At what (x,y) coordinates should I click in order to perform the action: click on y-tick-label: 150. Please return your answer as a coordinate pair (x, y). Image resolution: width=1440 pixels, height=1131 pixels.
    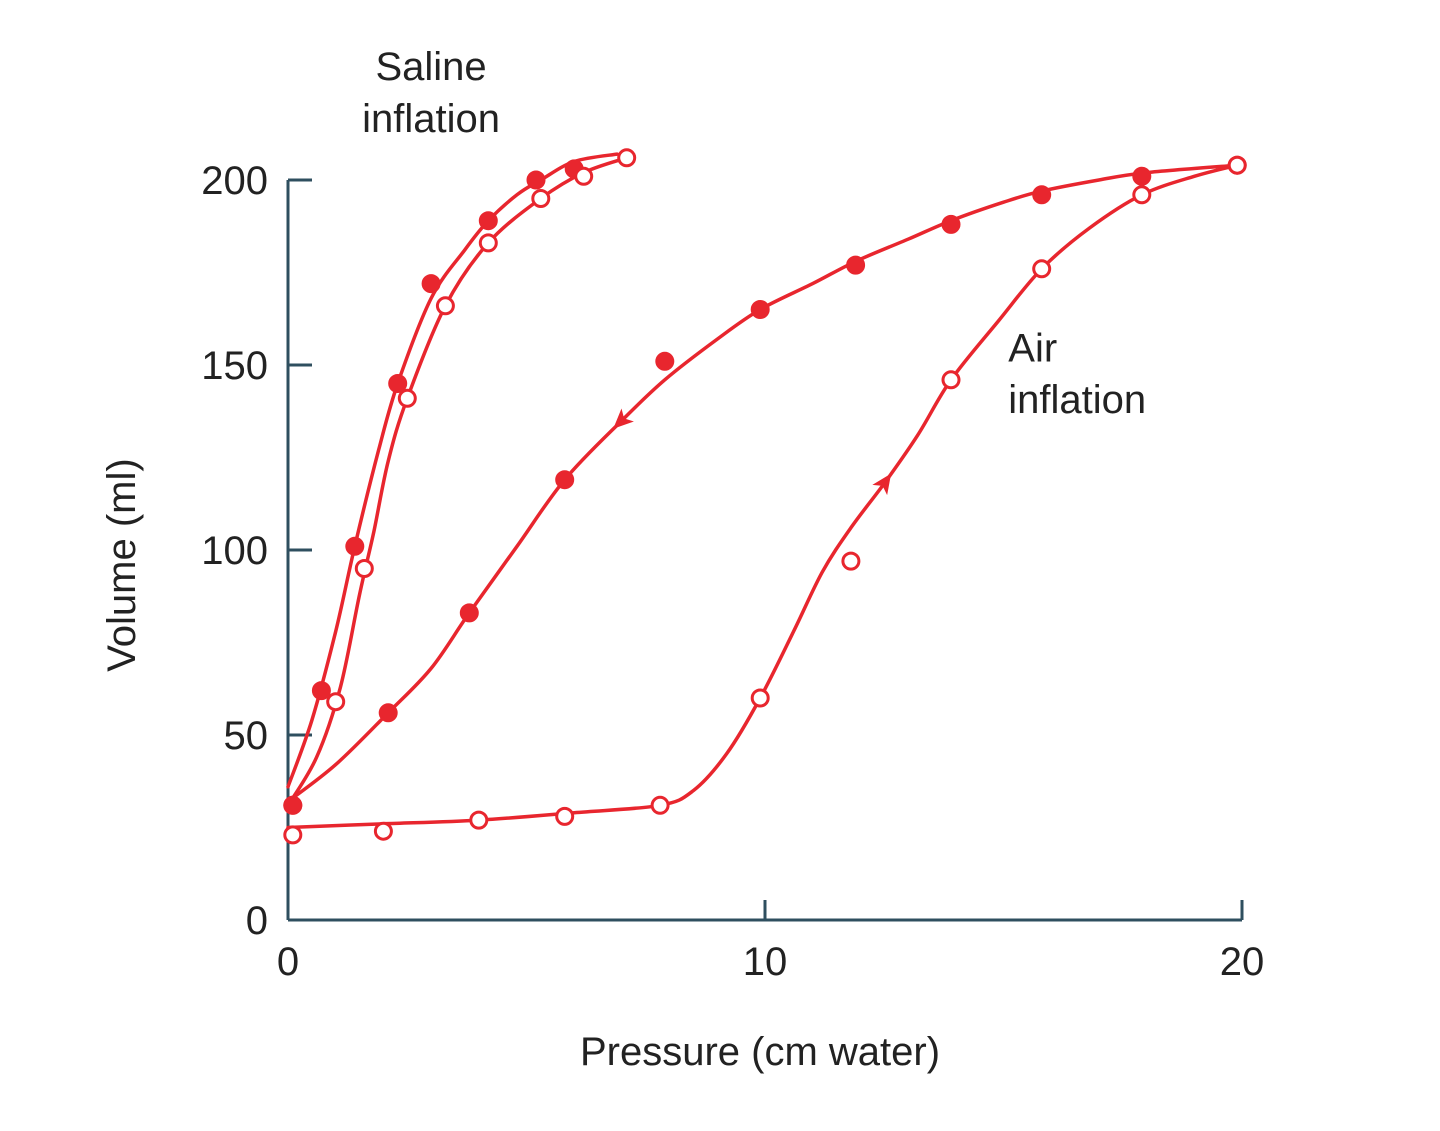
    Looking at the image, I should click on (234, 366).